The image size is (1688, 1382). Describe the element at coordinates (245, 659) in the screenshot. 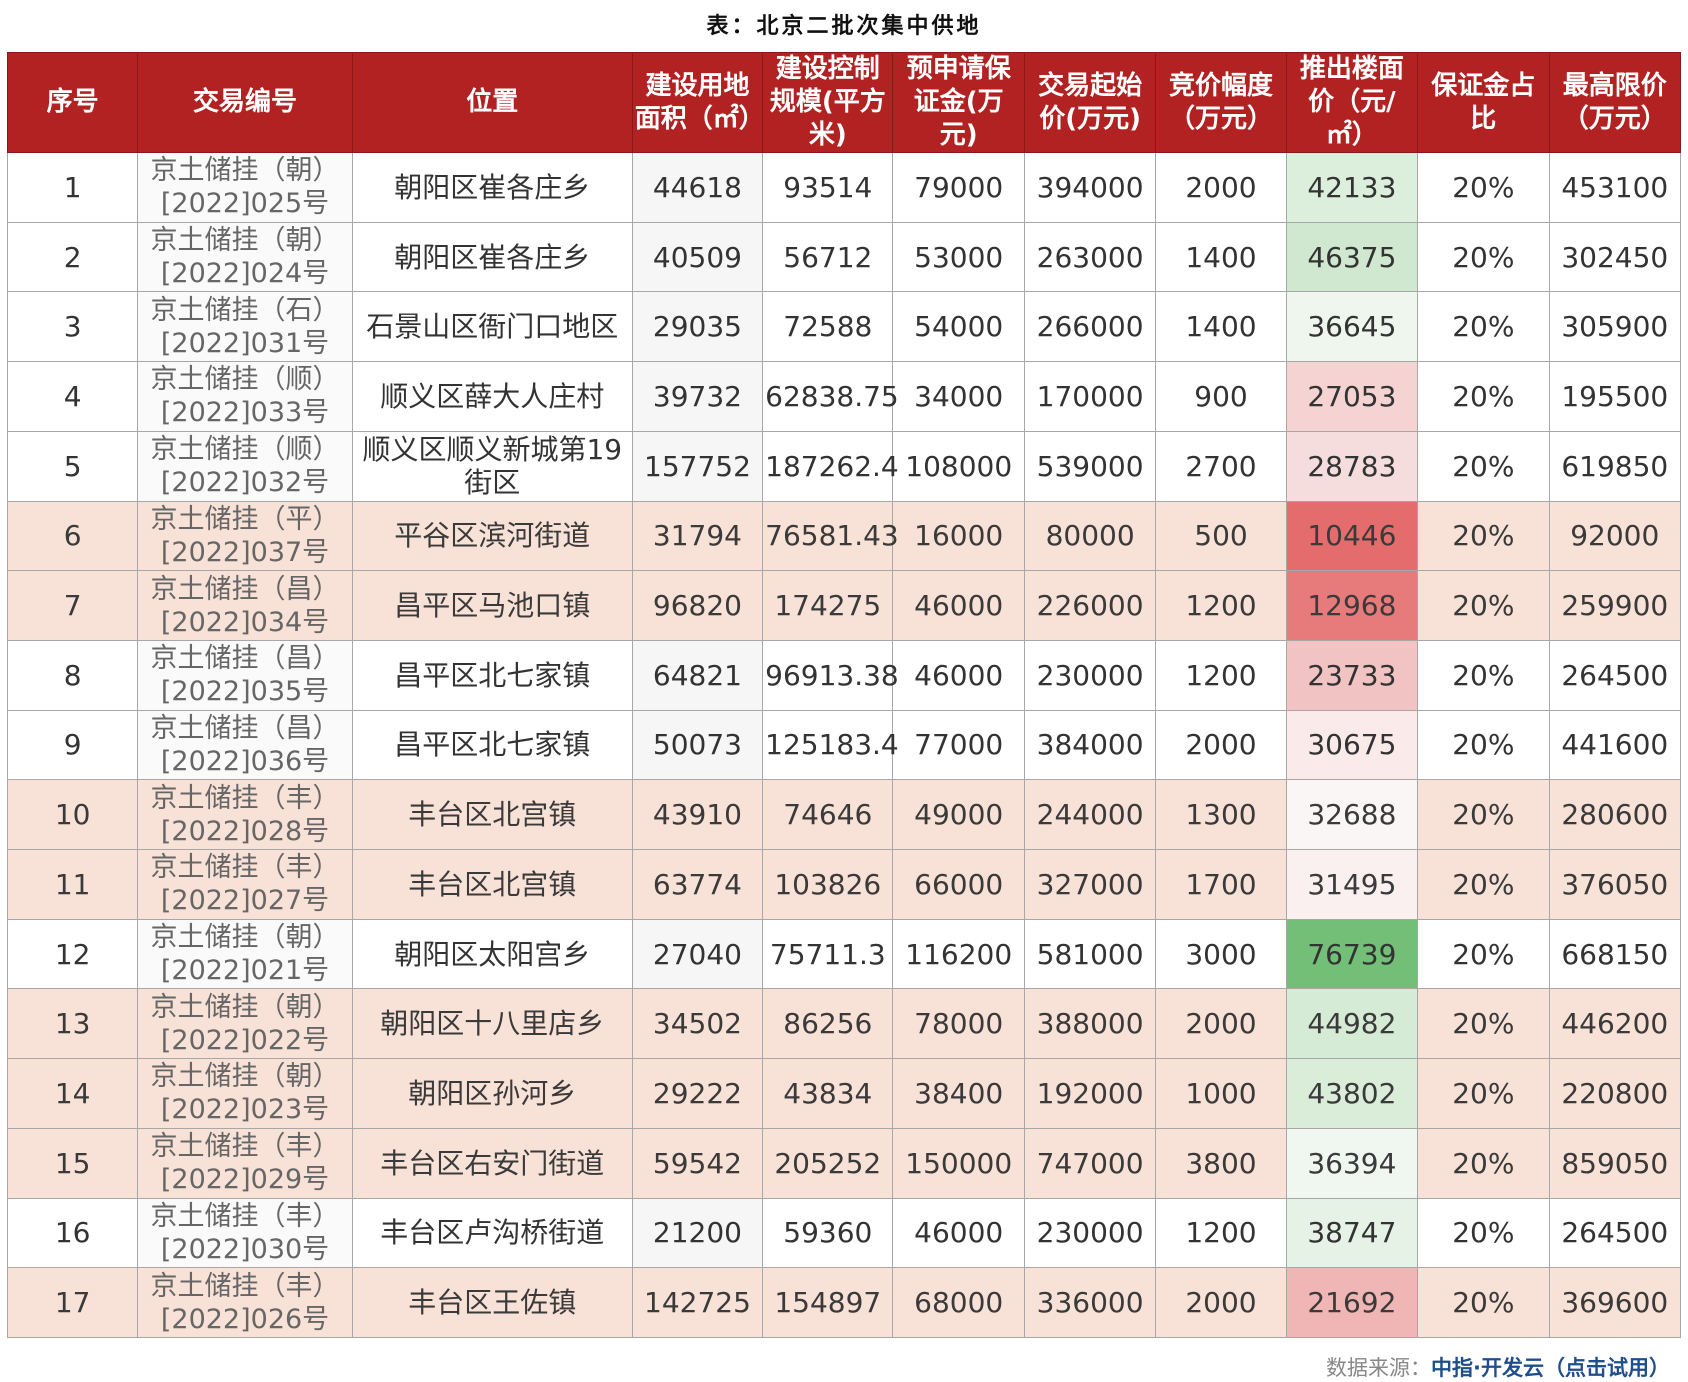

I see `trade-code-line: 京土储挂（昌）` at that location.